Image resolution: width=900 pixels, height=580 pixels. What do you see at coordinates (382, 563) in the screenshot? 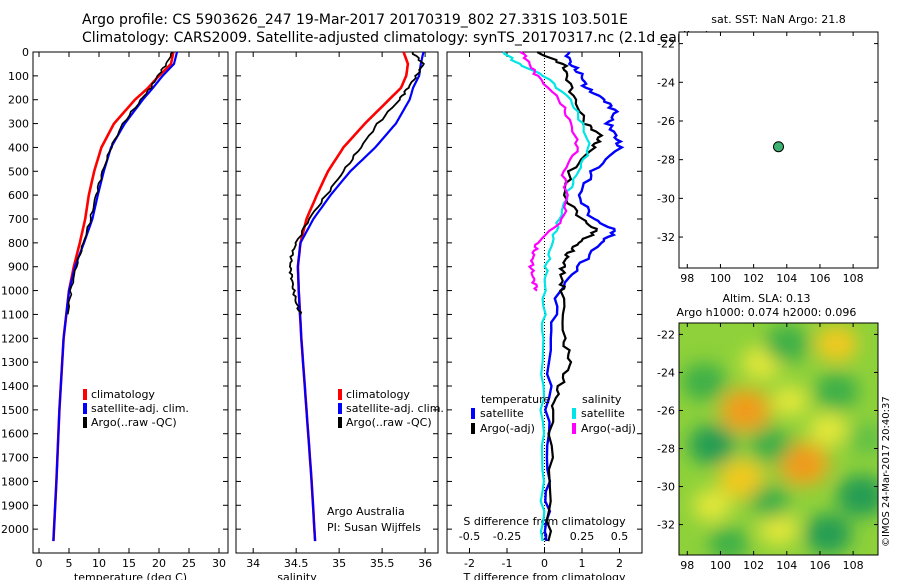
I see `salinity-xtick-label: 35.5` at bounding box center [382, 563].